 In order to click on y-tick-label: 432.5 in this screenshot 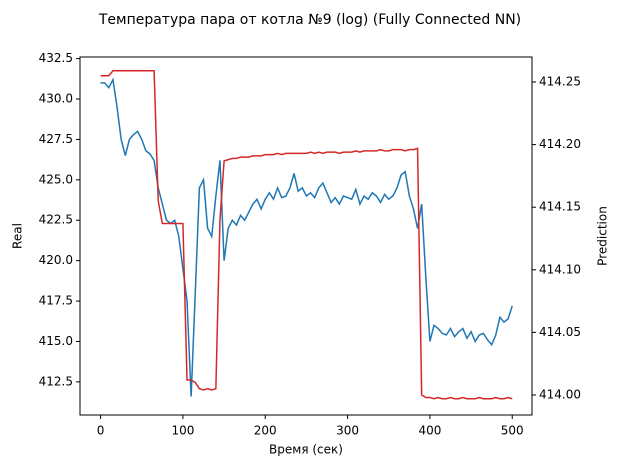, I will do `click(56, 58)`.